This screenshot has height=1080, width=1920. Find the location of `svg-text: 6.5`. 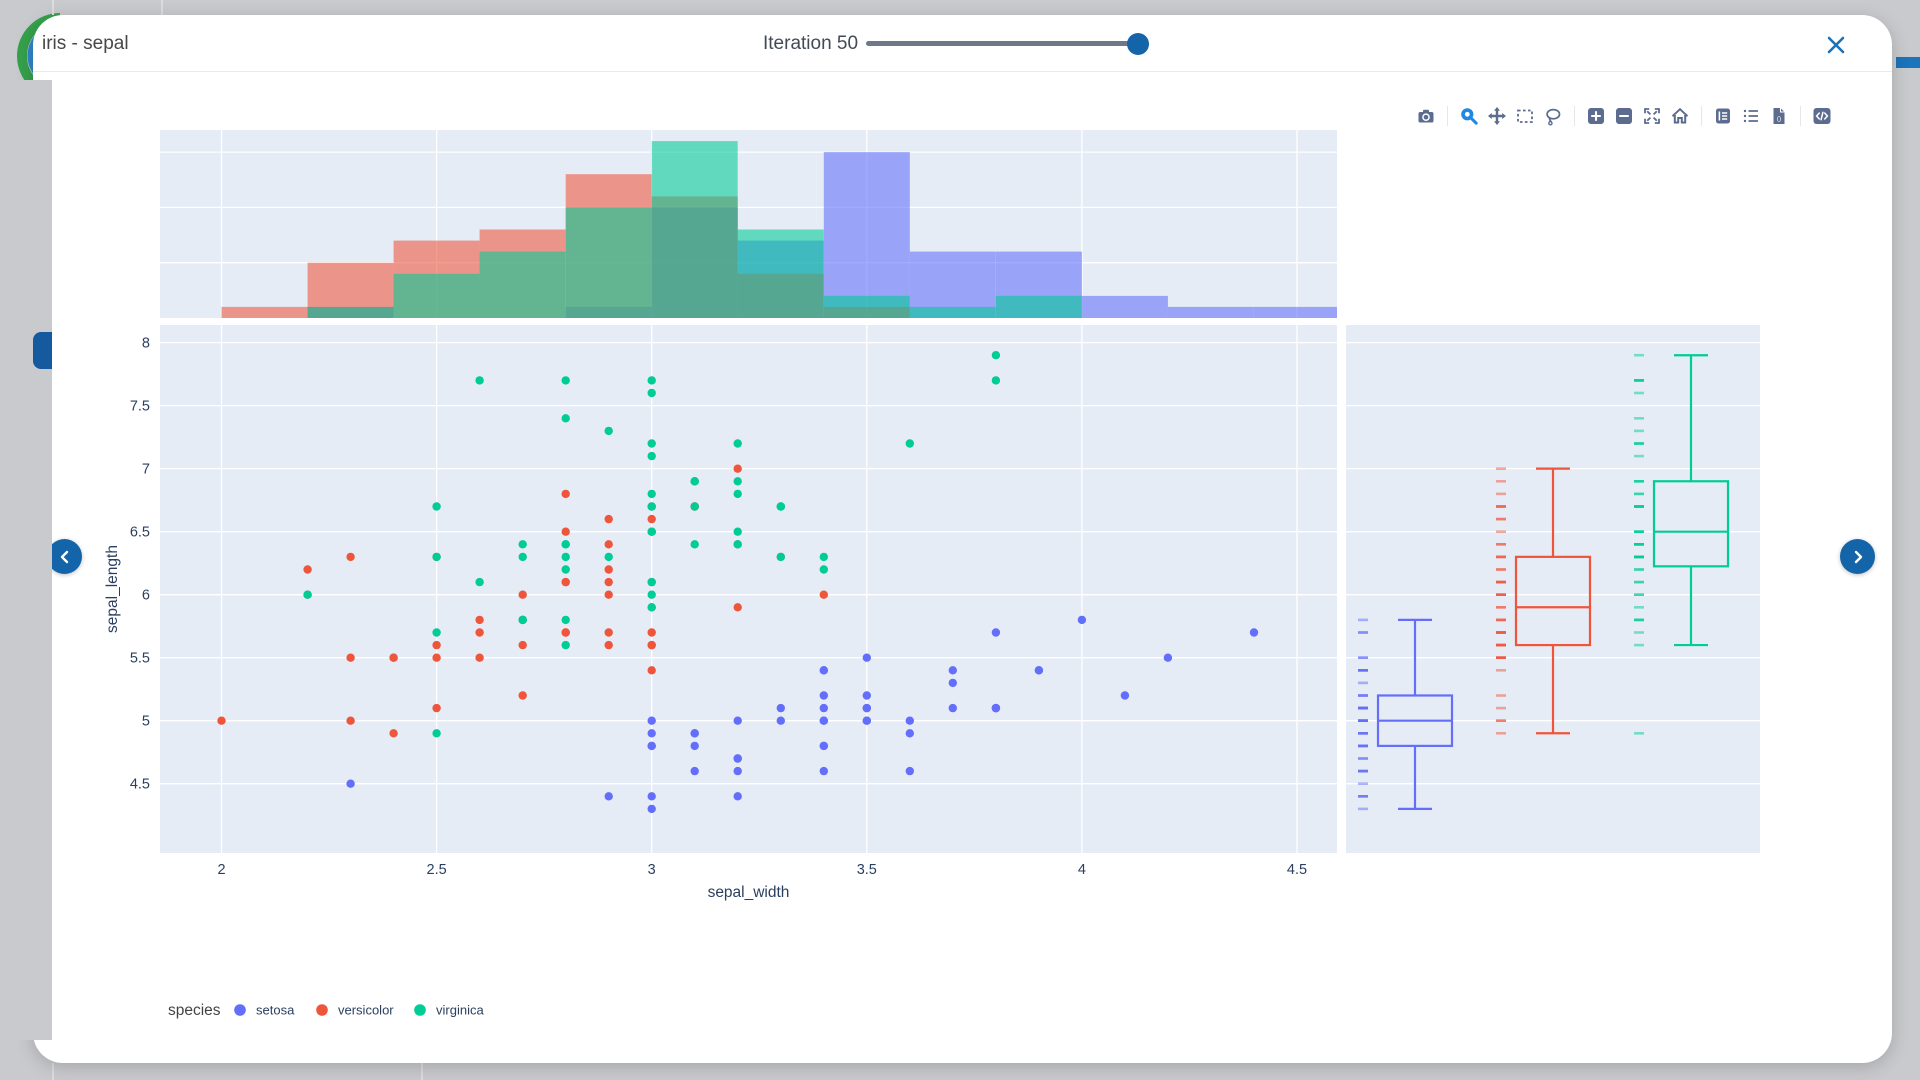

svg-text: 6.5 is located at coordinates (140, 533).